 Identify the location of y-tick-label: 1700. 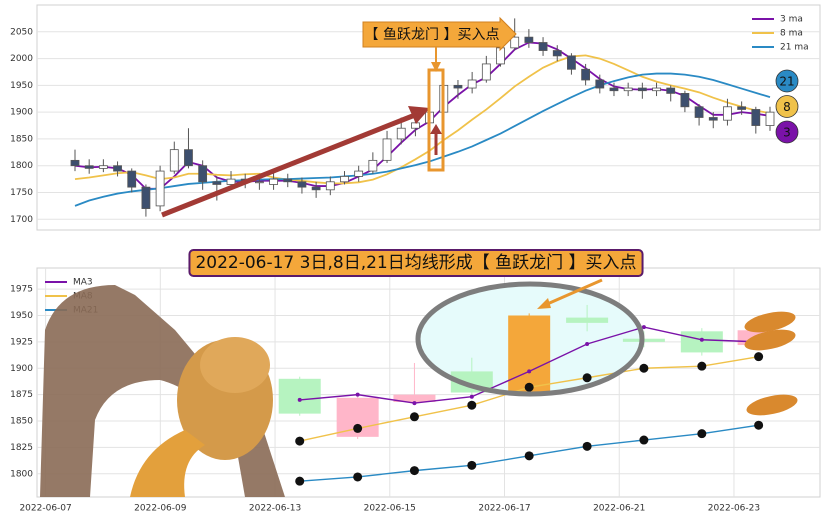
(21, 220).